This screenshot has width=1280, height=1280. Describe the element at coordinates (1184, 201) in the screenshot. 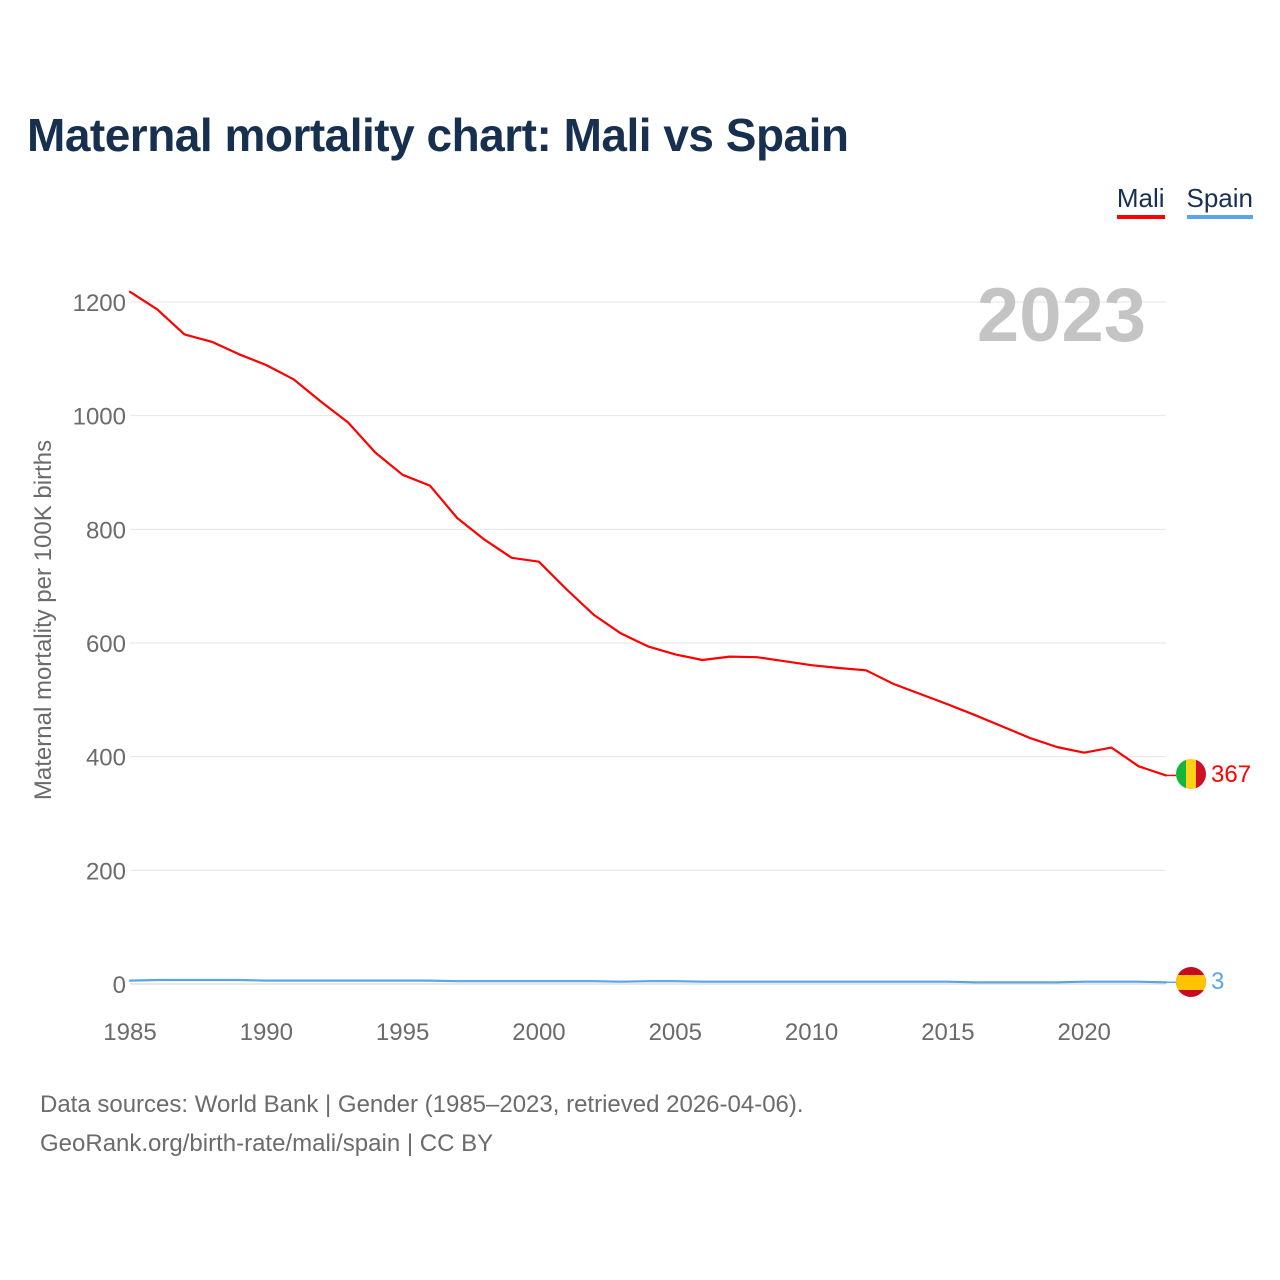

I see `legend: Mali Spain` at that location.